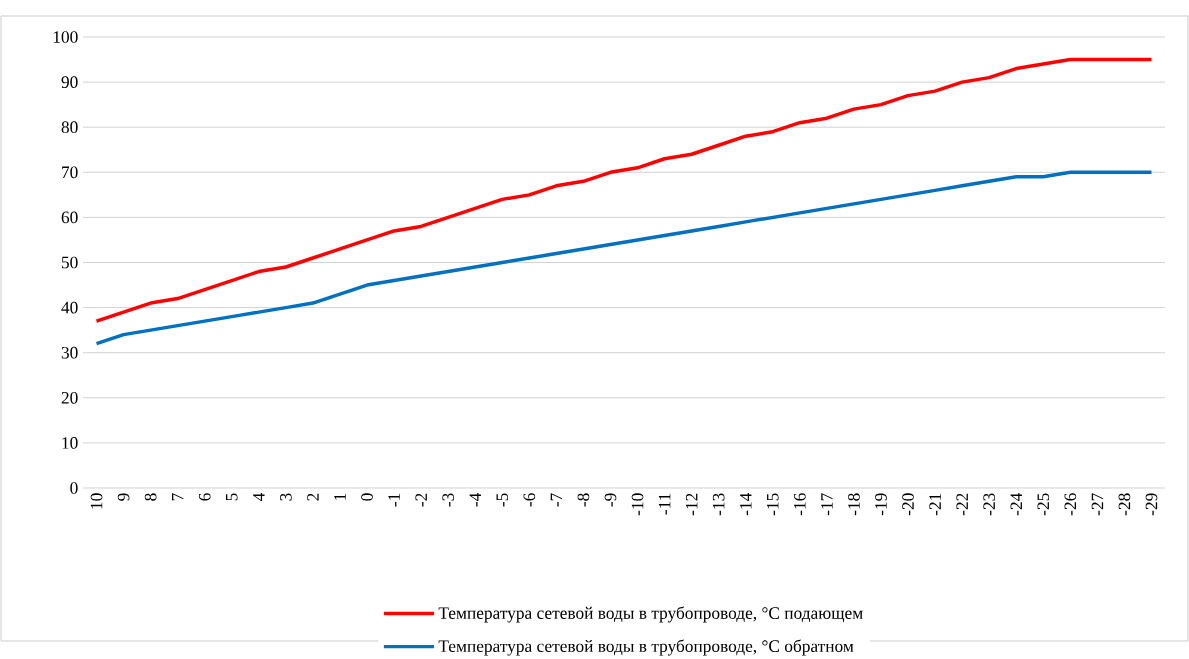 The height and width of the screenshot is (659, 1189). What do you see at coordinates (69, 127) in the screenshot?
I see `y-tick-label: 80` at bounding box center [69, 127].